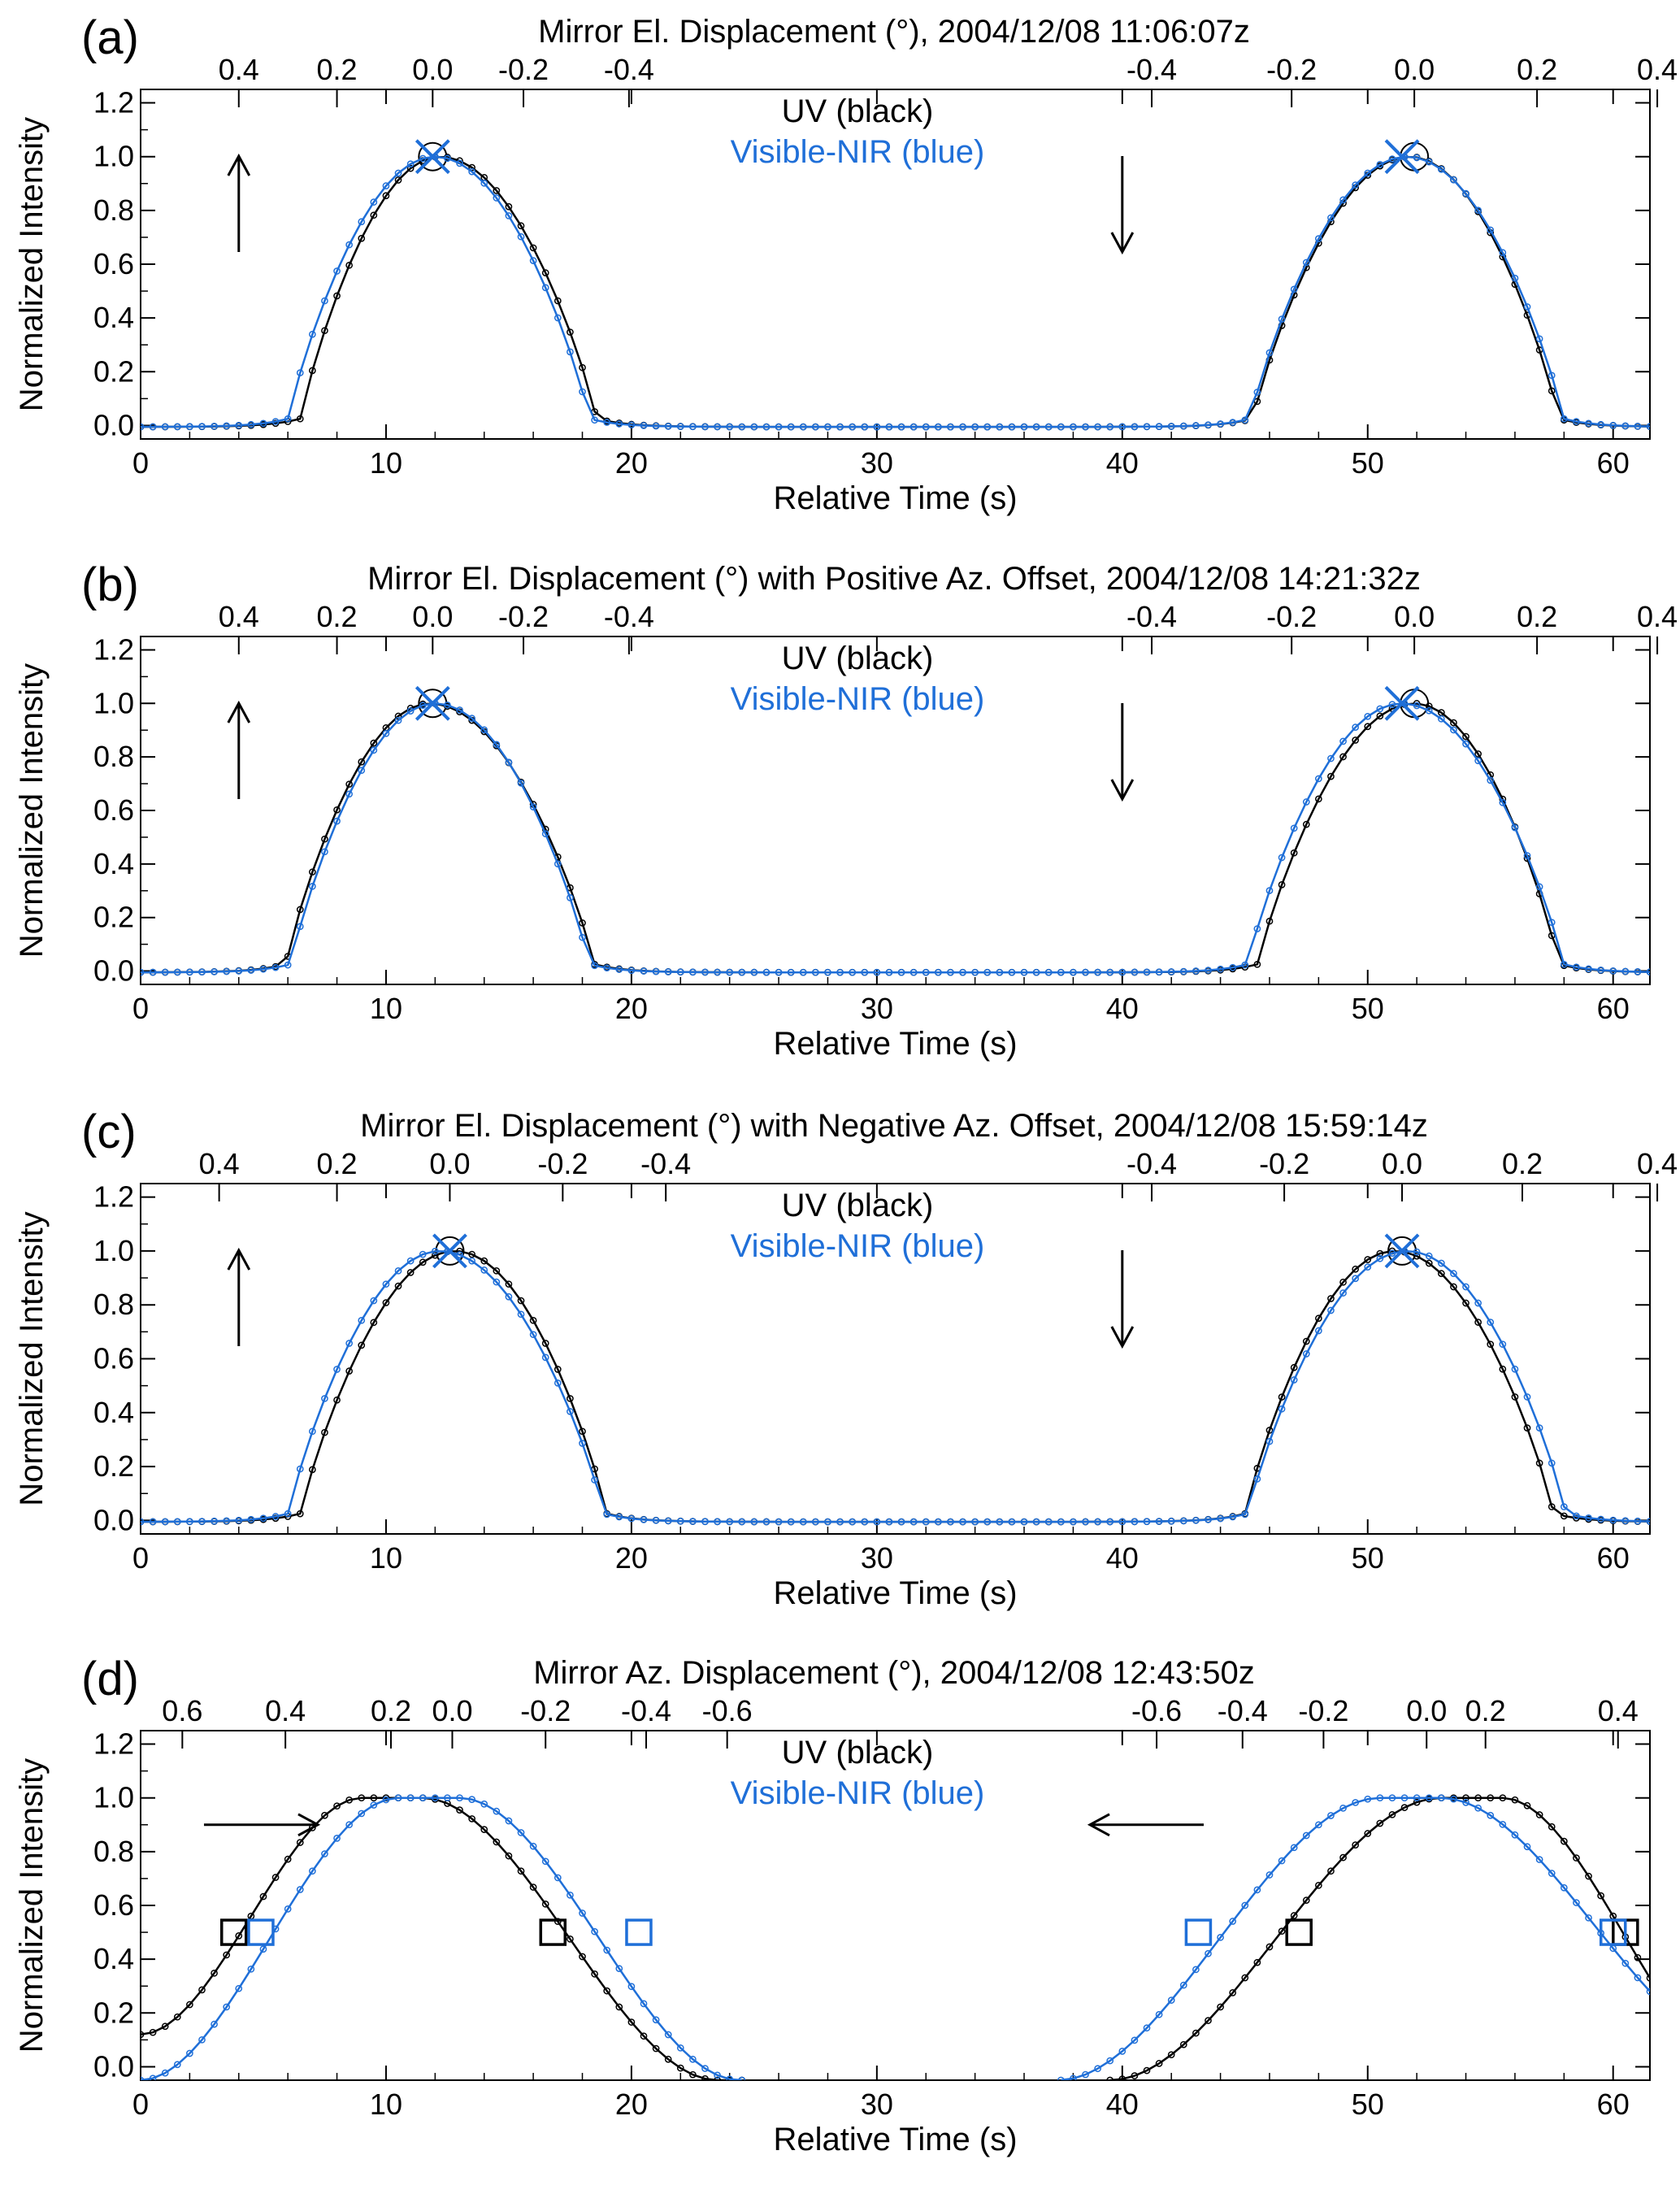 This screenshot has width=1680, height=2194. Describe the element at coordinates (1613, 2104) in the screenshot. I see `x-tick-label: 60` at that location.